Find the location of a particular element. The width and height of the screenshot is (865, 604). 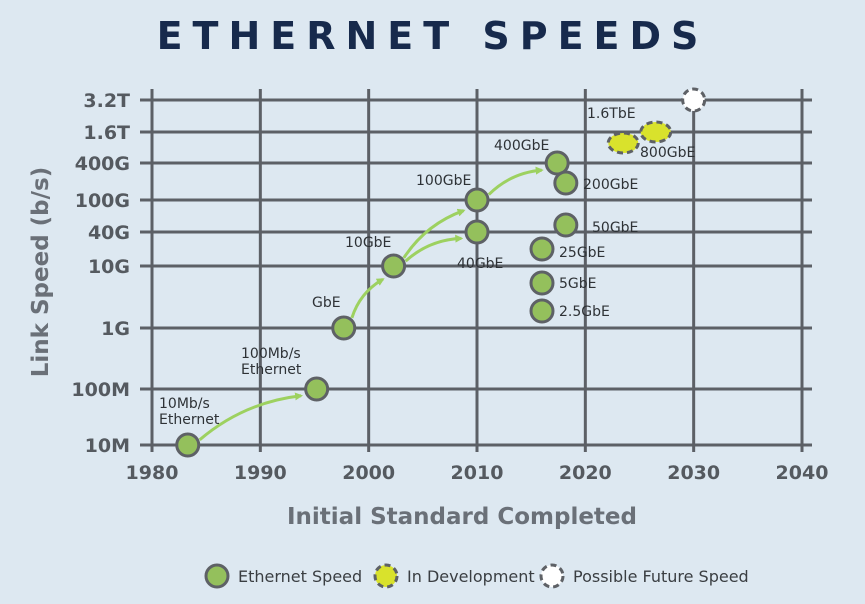

future-speed-point is located at coordinates (694, 100).